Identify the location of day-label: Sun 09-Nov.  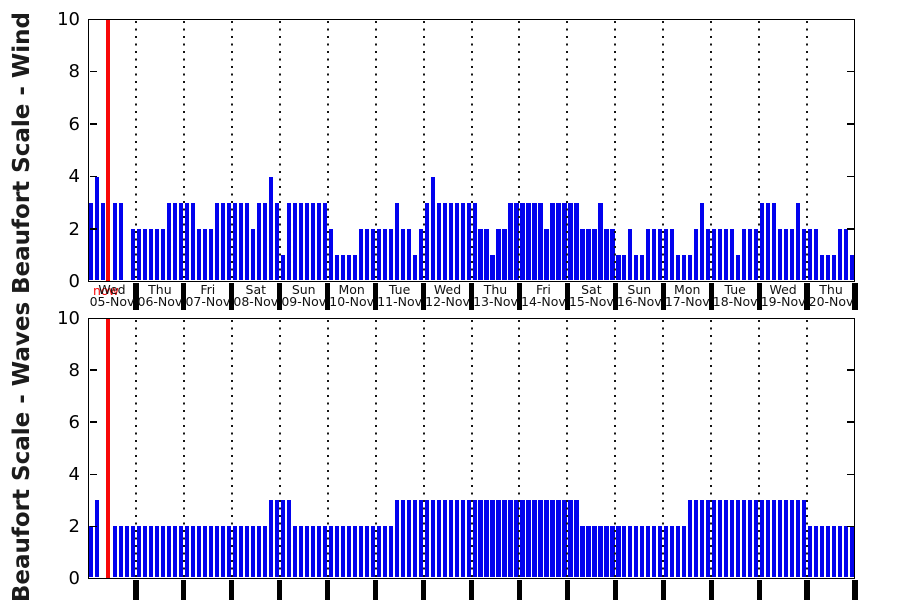
(304, 295).